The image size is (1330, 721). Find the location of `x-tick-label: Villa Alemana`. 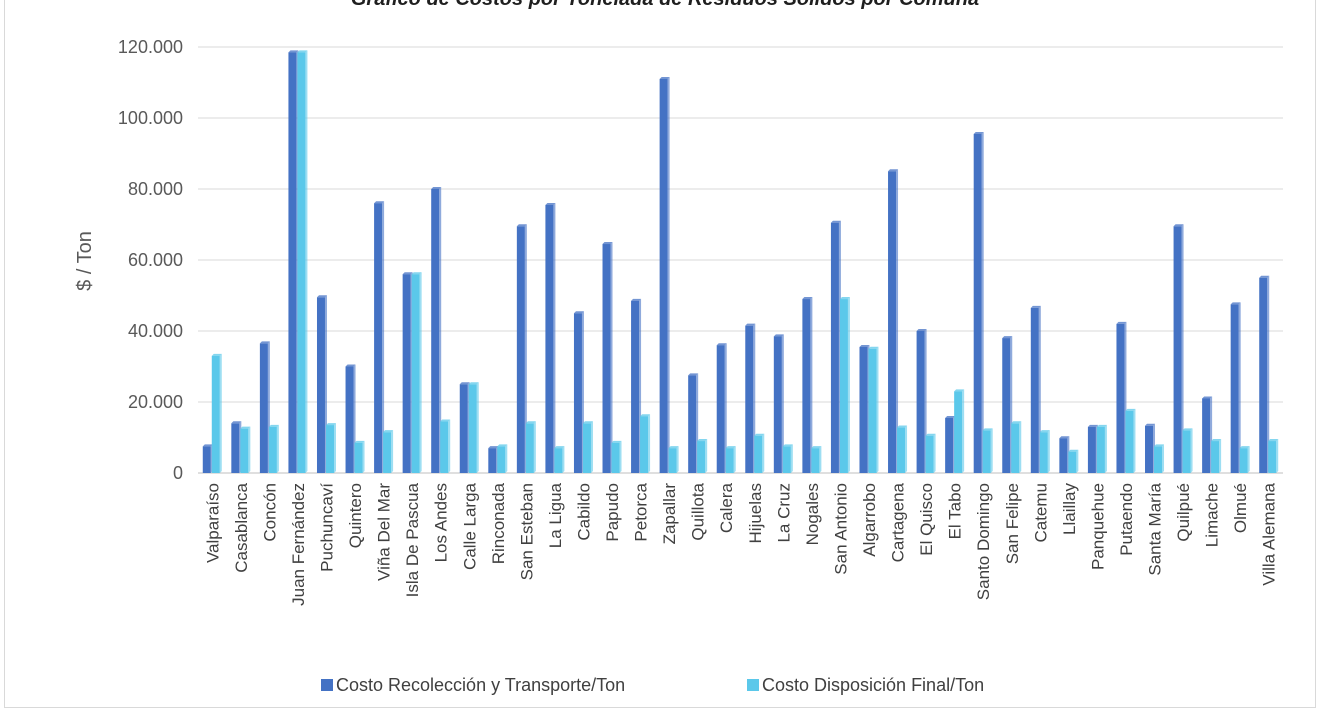

x-tick-label: Villa Alemana is located at coordinates (1269, 533).